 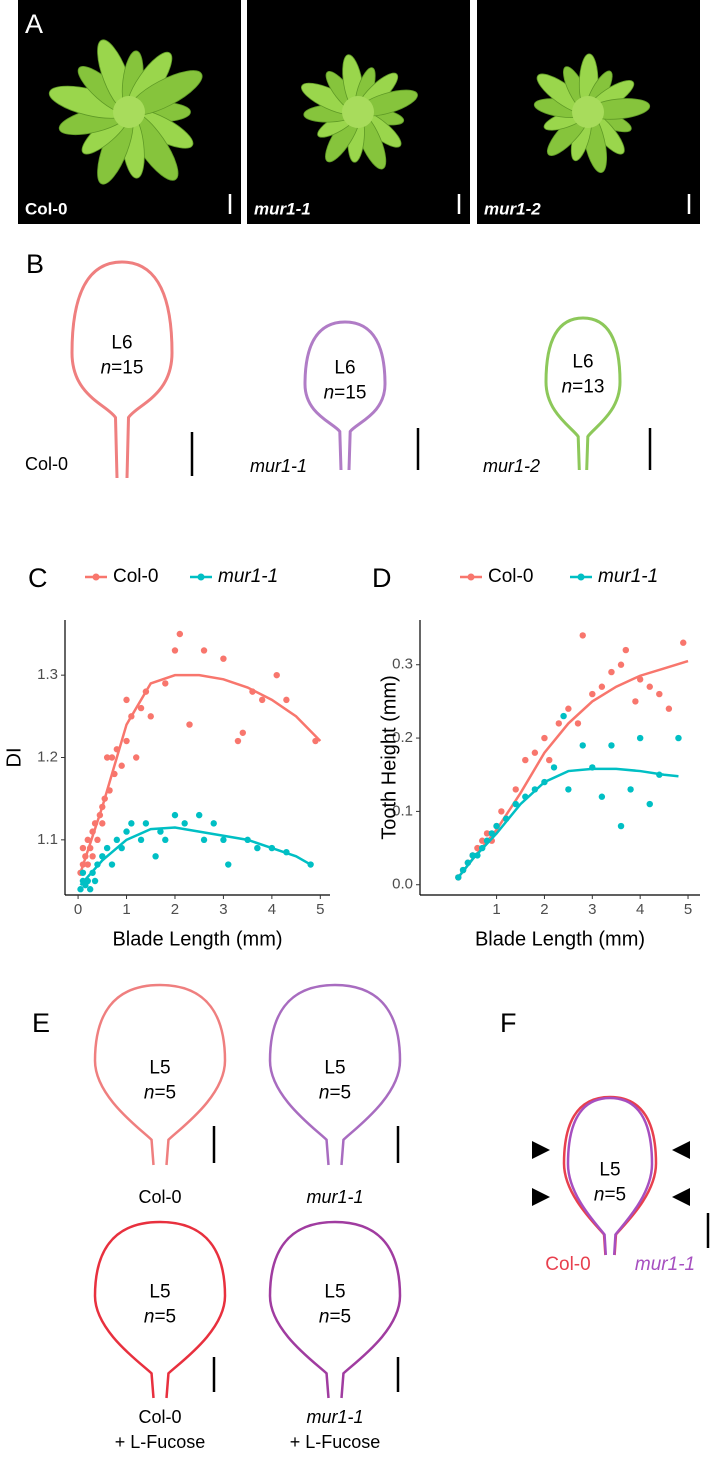 What do you see at coordinates (47, 674) in the screenshot?
I see `y-tick-label: 1.3` at bounding box center [47, 674].